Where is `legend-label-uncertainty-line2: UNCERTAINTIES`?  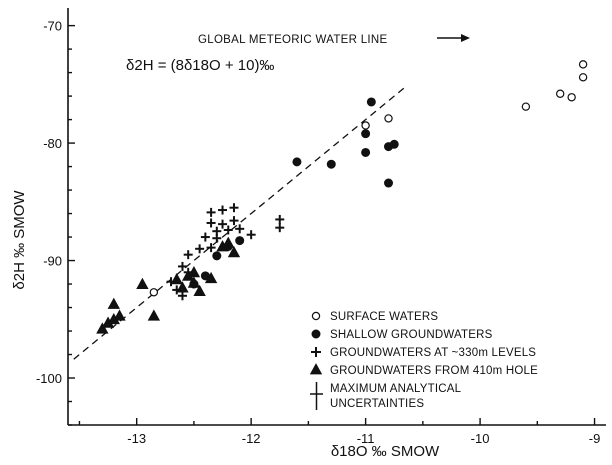
legend-label-uncertainty-line2: UNCERTAINTIES is located at coordinates (377, 404).